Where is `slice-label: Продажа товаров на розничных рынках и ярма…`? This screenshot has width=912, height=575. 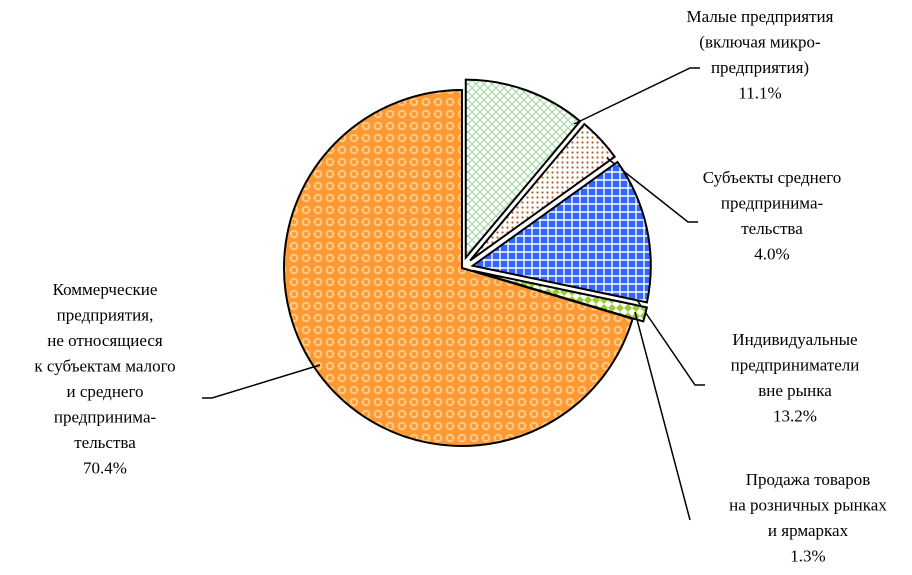 slice-label: Продажа товаров на розничных рынках и ярма… is located at coordinates (808, 505).